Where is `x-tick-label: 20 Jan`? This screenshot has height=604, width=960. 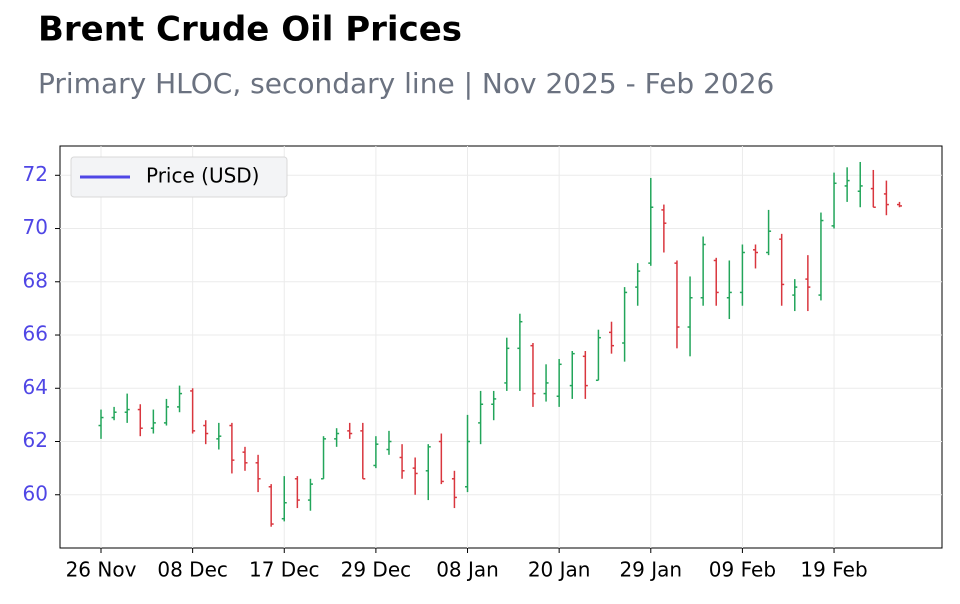
x-tick-label: 20 Jan is located at coordinates (559, 570).